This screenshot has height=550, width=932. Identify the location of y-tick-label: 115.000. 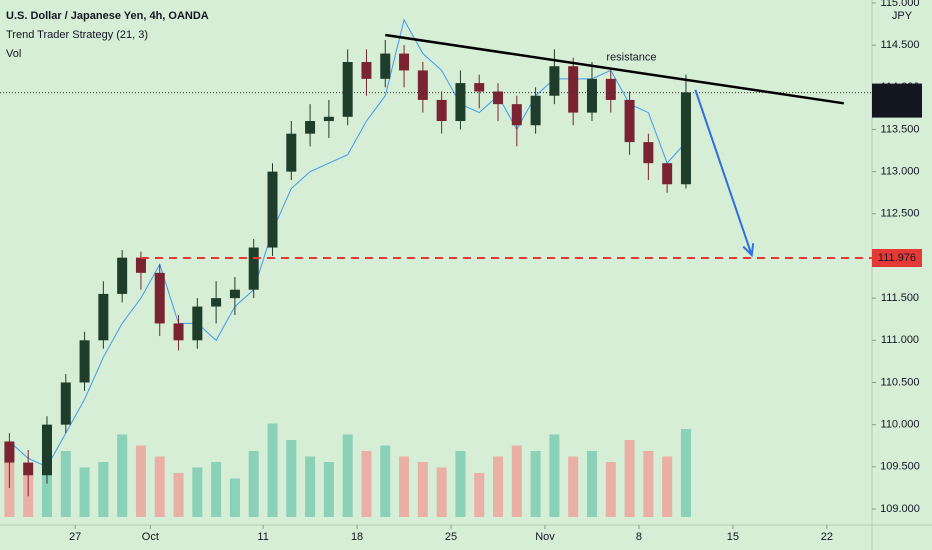
(900, 4).